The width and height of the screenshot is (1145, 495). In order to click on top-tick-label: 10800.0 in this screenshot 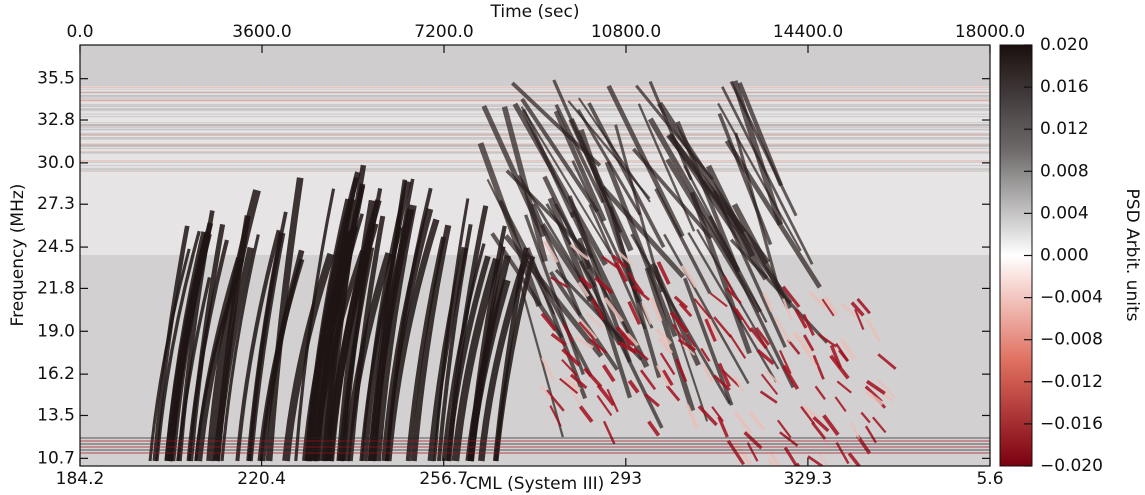, I will do `click(626, 32)`.